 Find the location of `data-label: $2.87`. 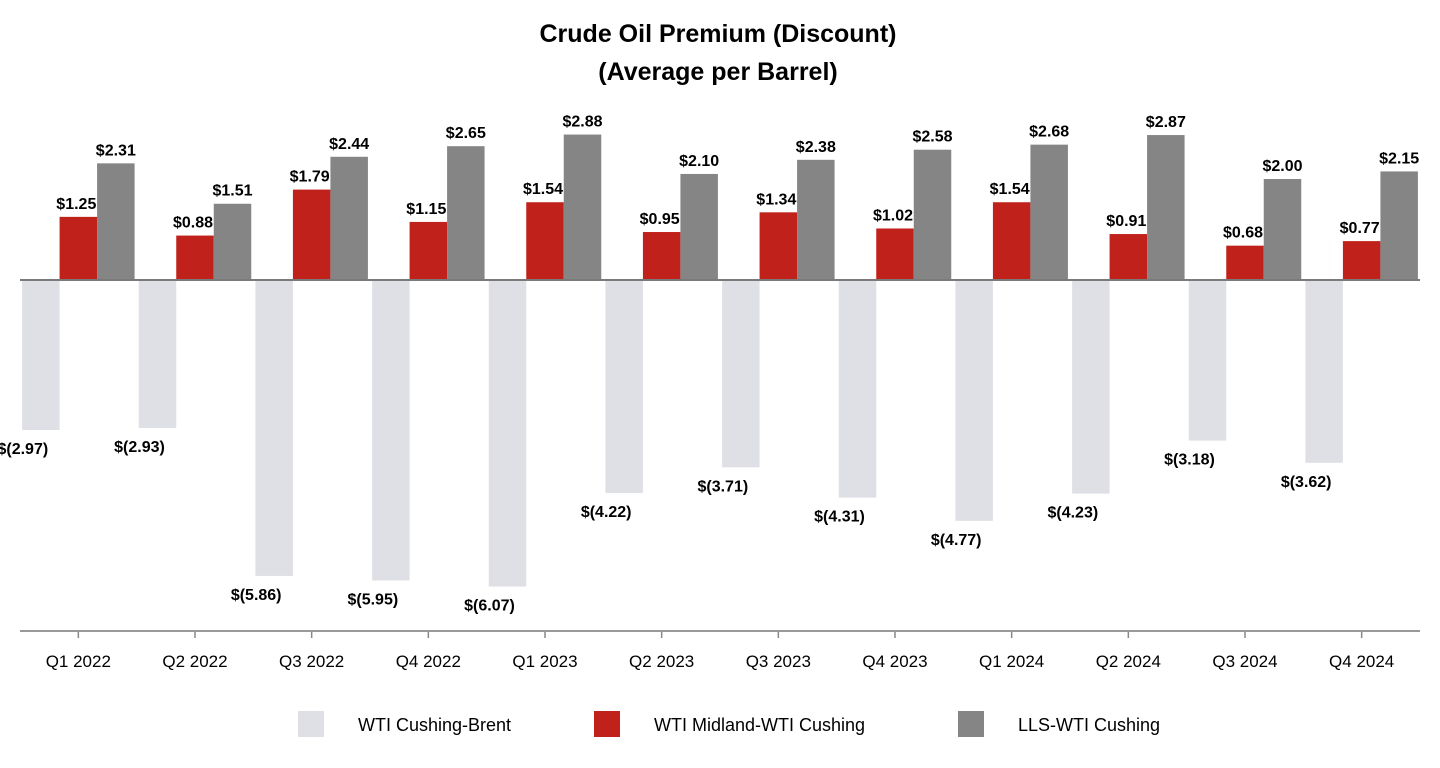

data-label: $2.87 is located at coordinates (1166, 122).